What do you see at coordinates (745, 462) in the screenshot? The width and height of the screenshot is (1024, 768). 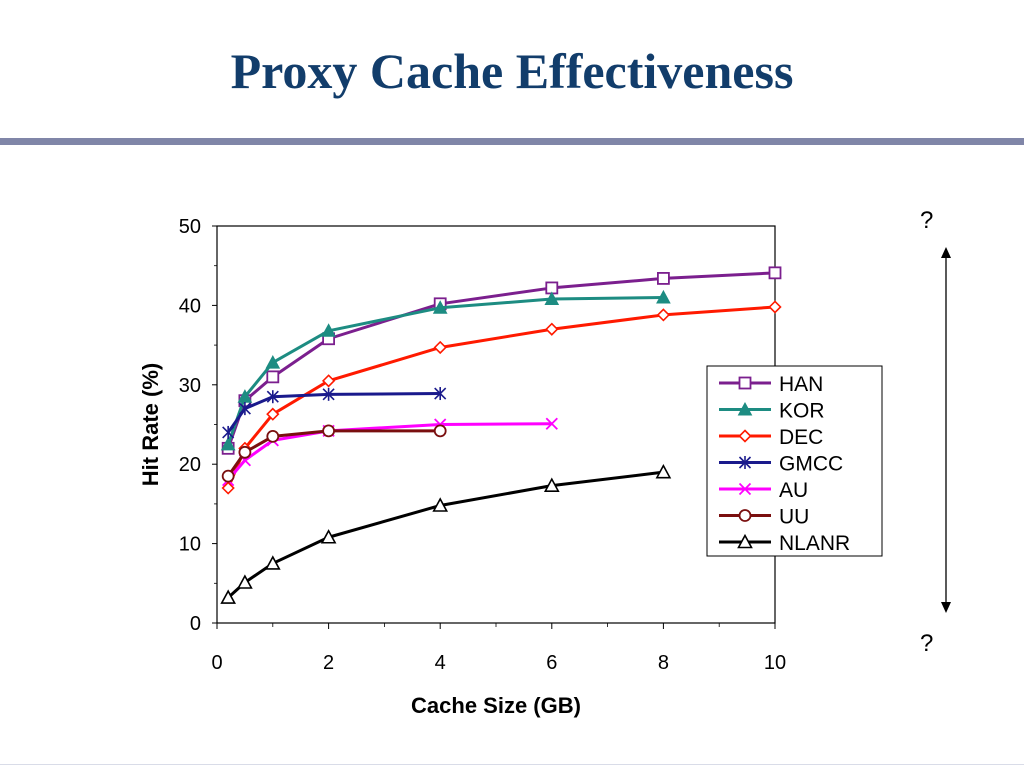 I see `legend-marker-gmcc` at bounding box center [745, 462].